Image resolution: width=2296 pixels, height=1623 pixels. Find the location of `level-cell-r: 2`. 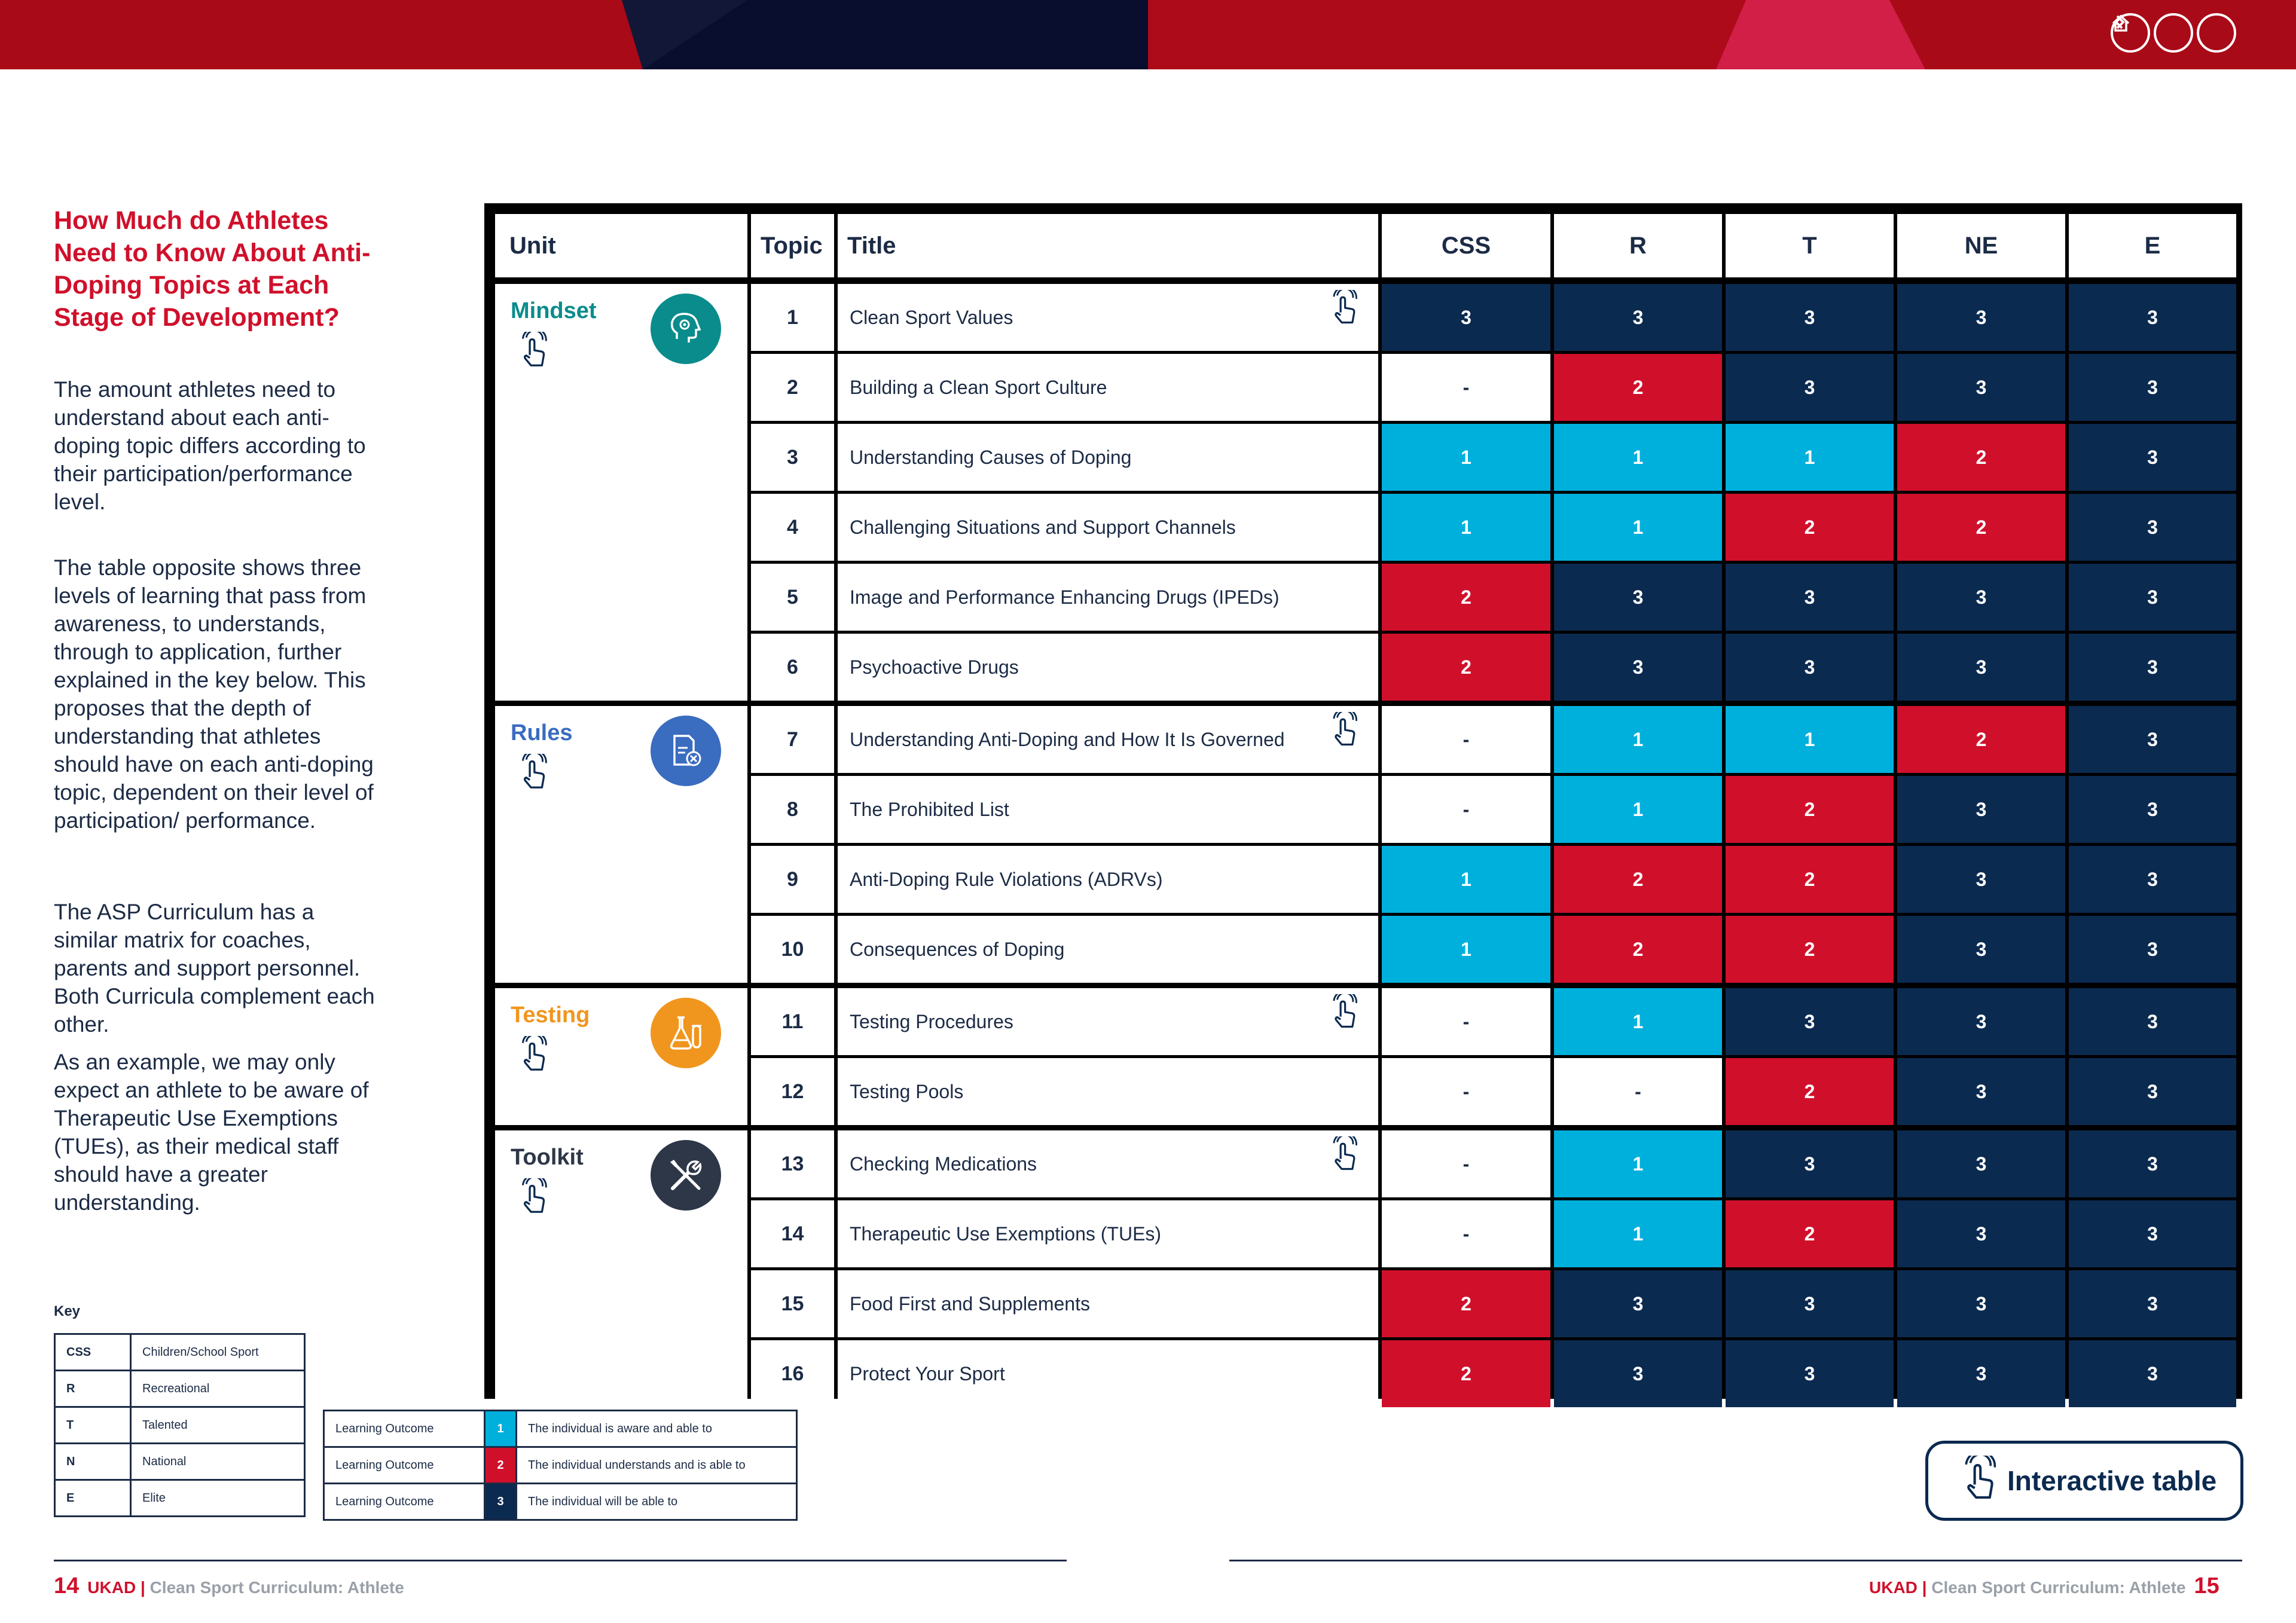

level-cell-r: 2 is located at coordinates (1638, 950).